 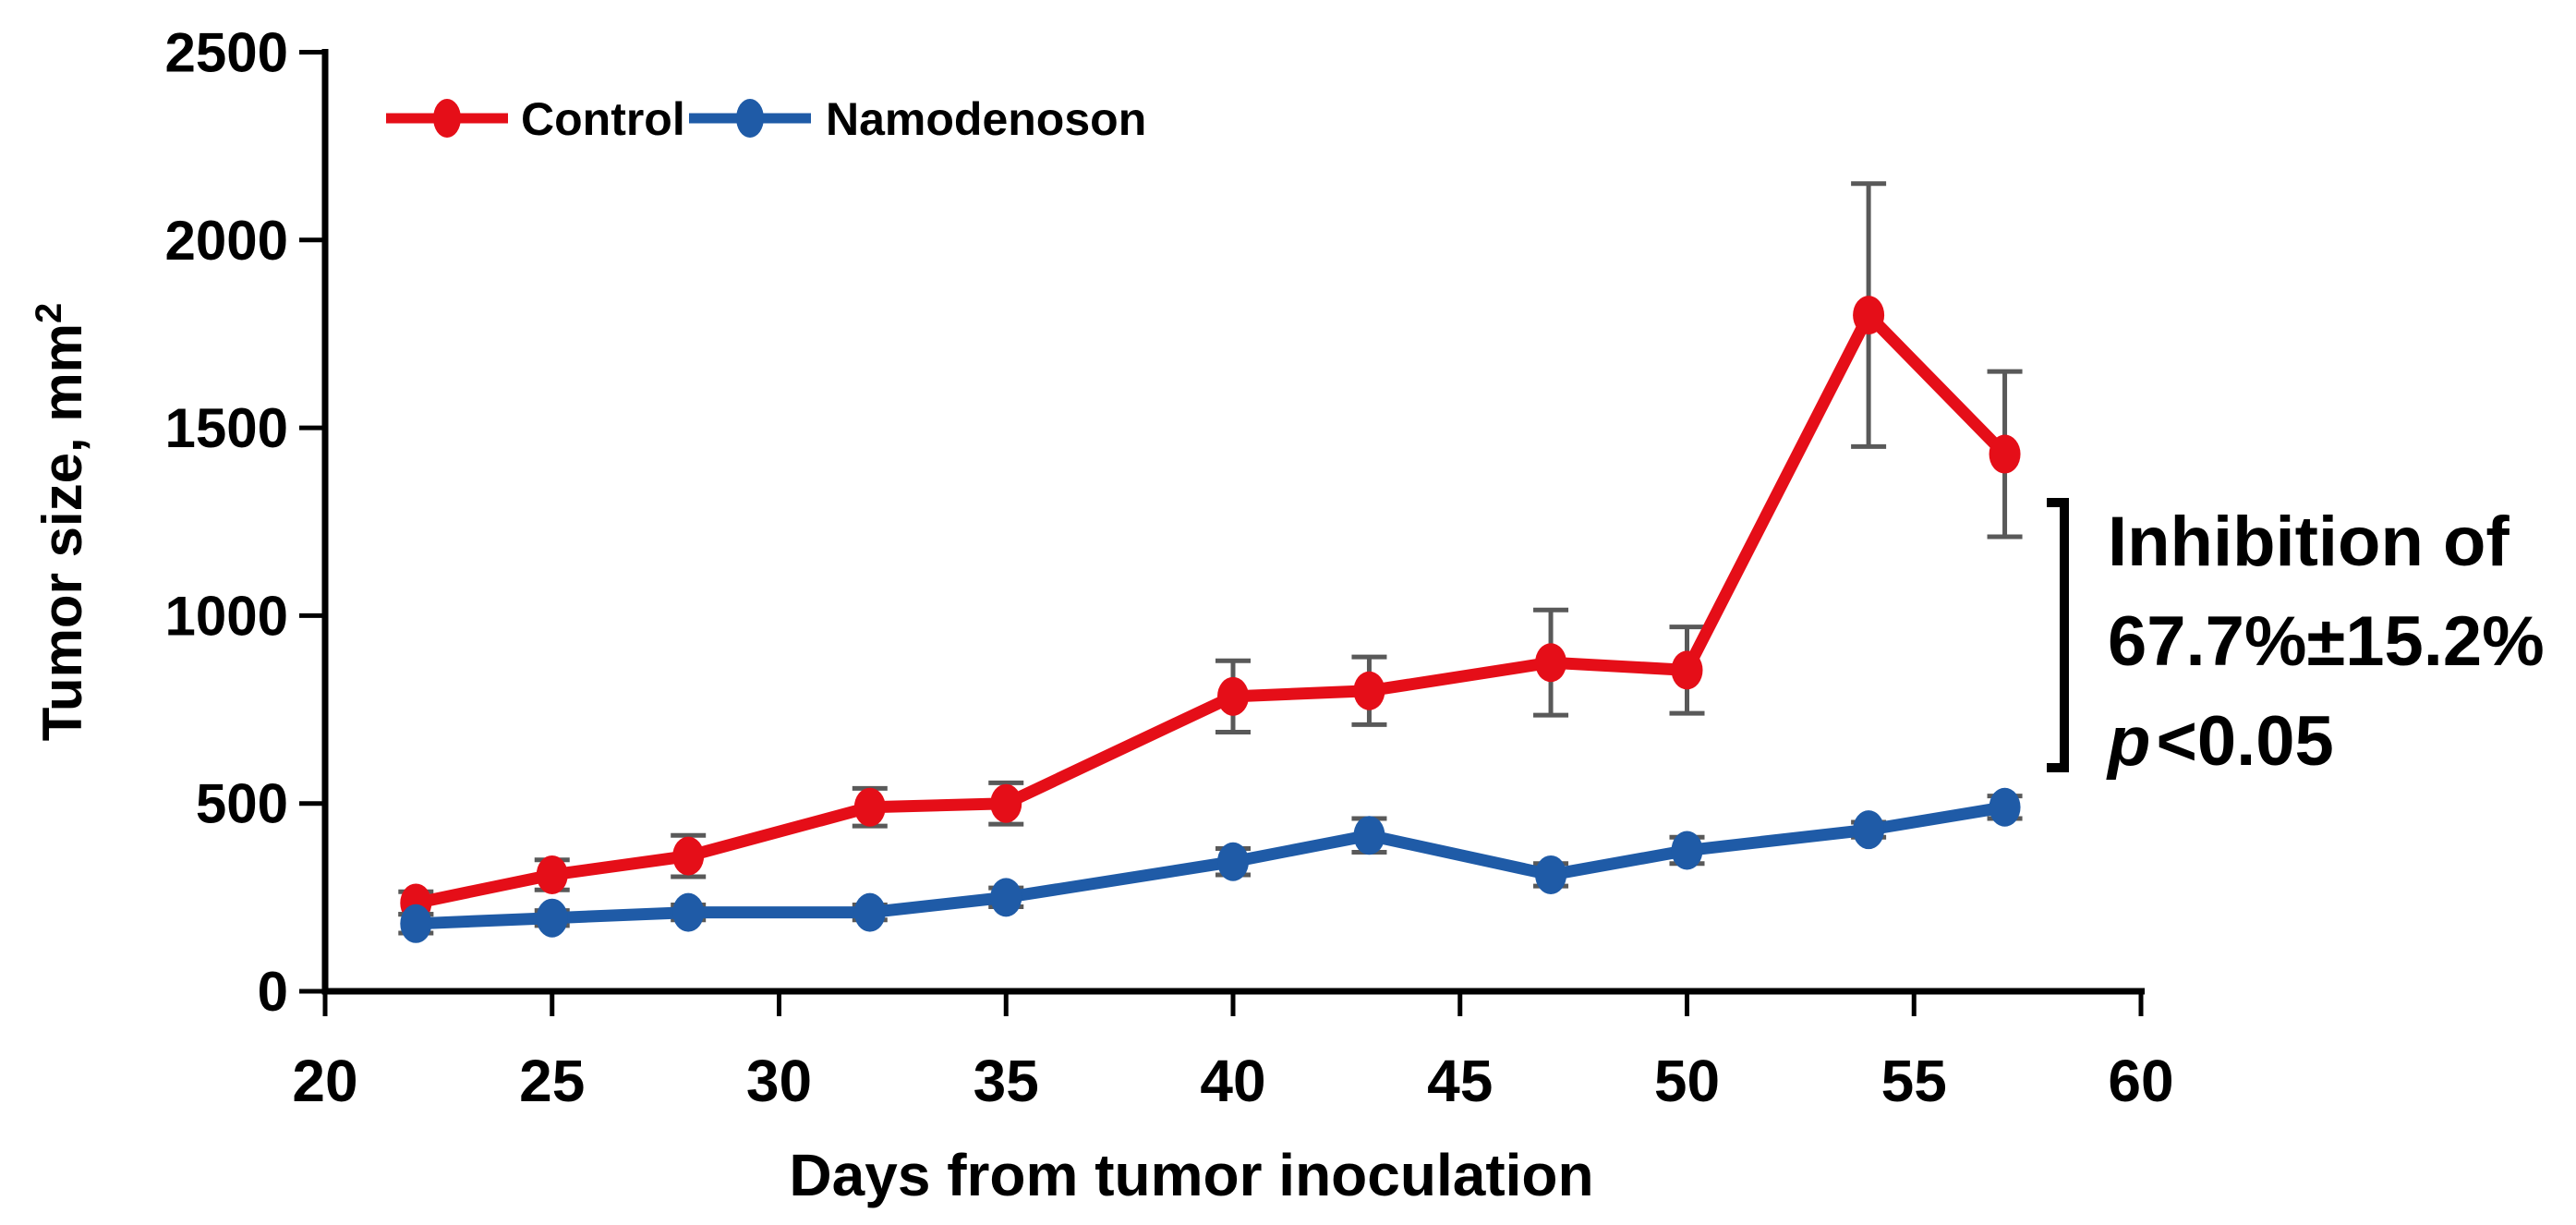 What do you see at coordinates (242, 804) in the screenshot?
I see `y-tick-label: 500` at bounding box center [242, 804].